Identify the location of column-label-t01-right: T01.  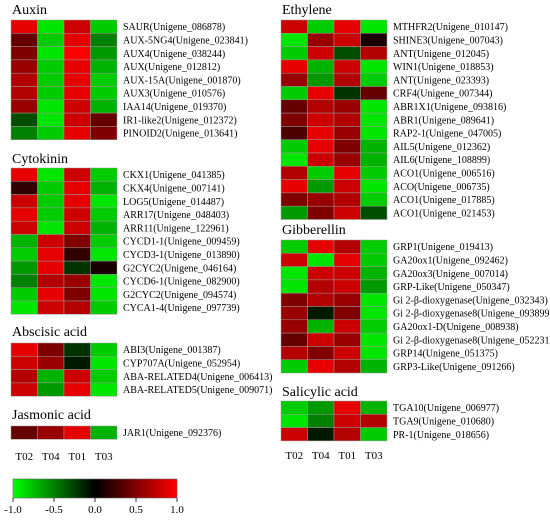
(347, 456).